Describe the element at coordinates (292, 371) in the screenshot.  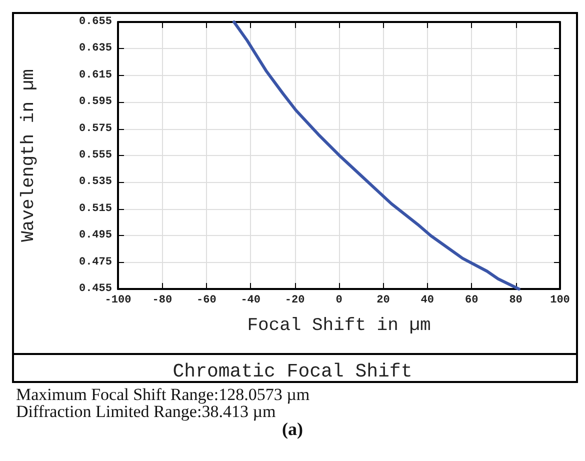
I see `text: Chromatic Focal Shift` at that location.